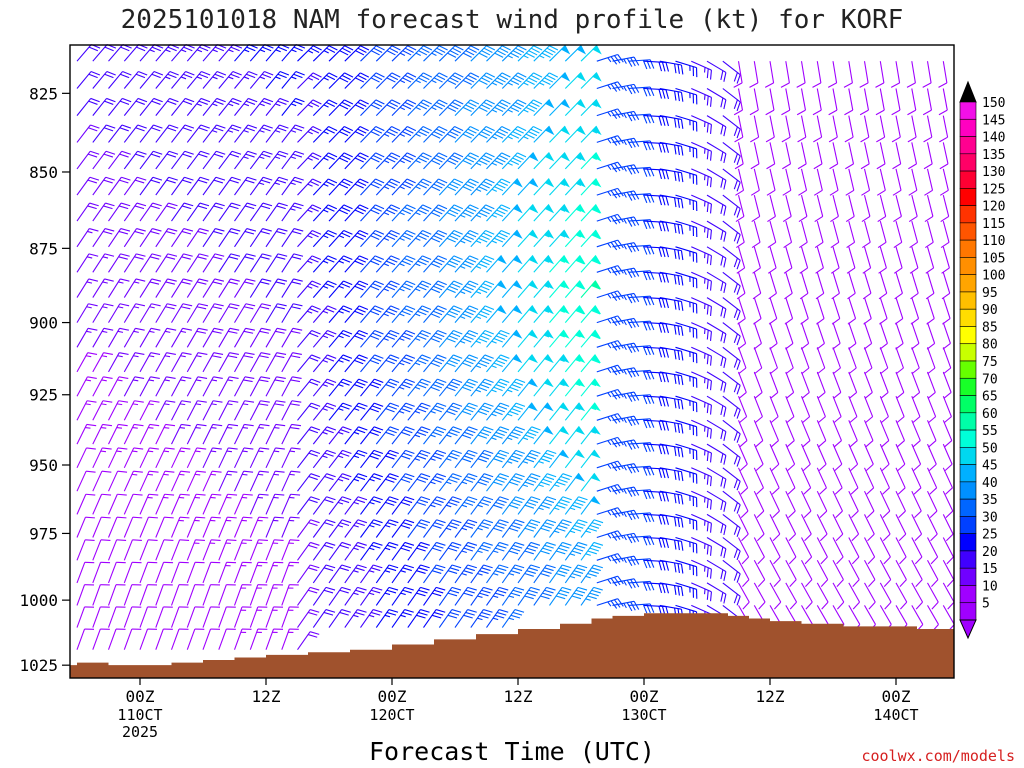 The height and width of the screenshot is (768, 1024). What do you see at coordinates (993, 224) in the screenshot?
I see `colorbar-label: 115` at bounding box center [993, 224].